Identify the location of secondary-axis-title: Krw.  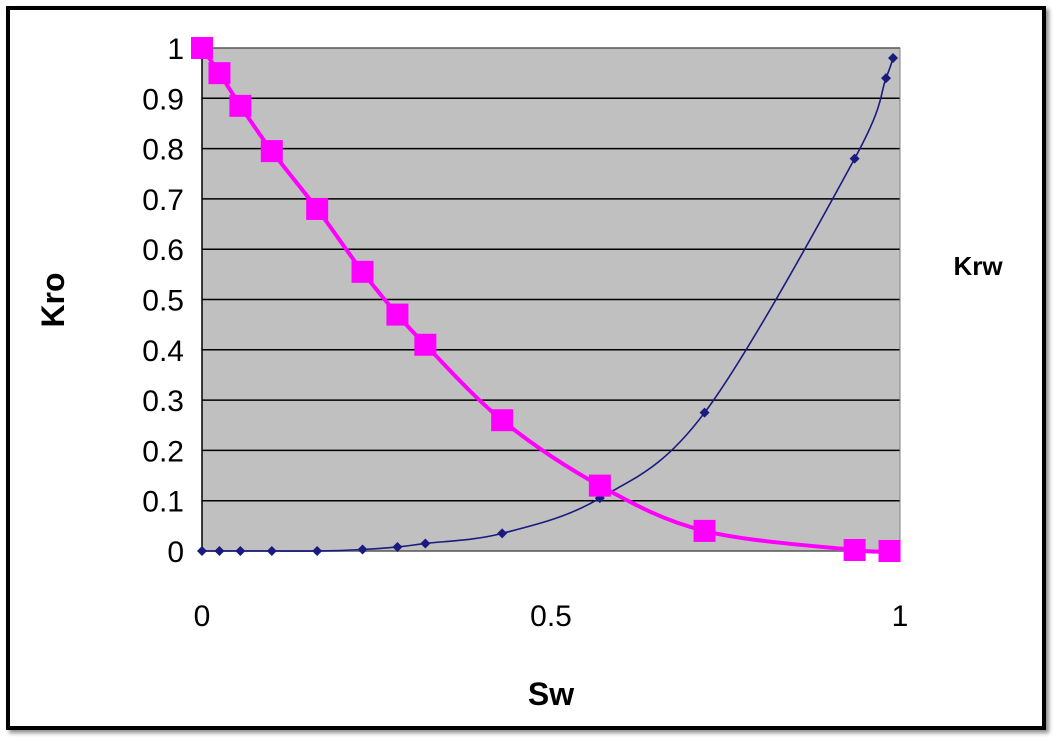
(978, 266).